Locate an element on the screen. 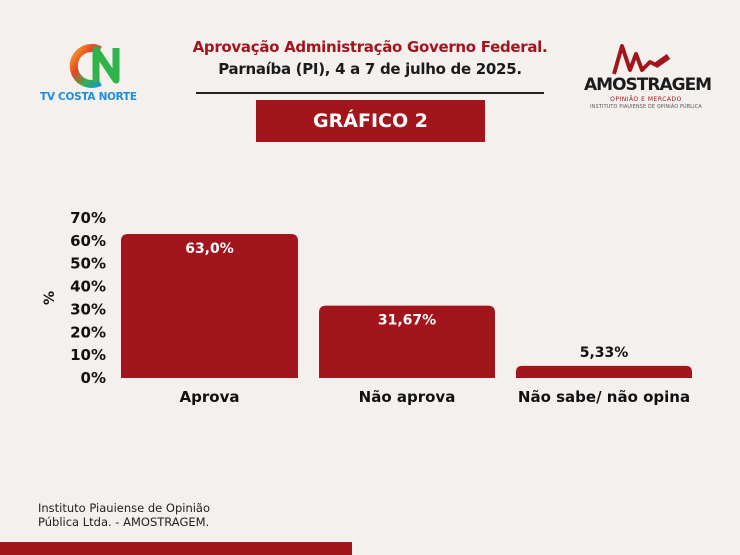 This screenshot has height=555, width=740. amostragem-name: AMOSTRAGEM is located at coordinates (648, 85).